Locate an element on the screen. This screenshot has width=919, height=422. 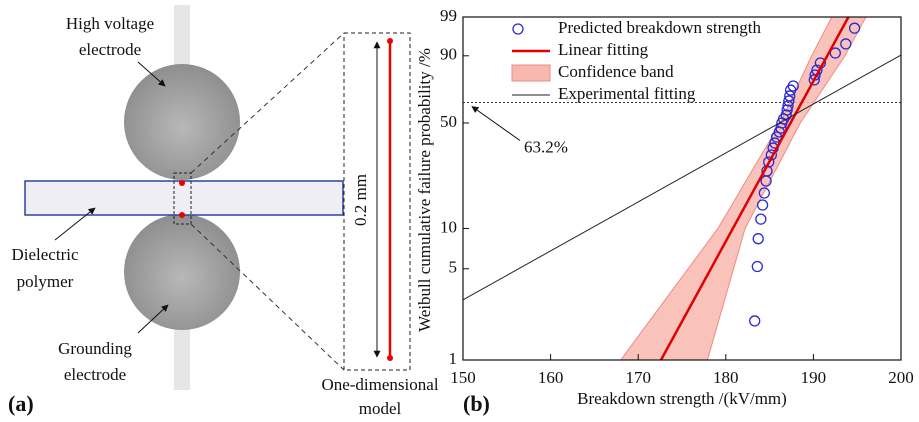
x-tick-label: 150 is located at coordinates (463, 377).